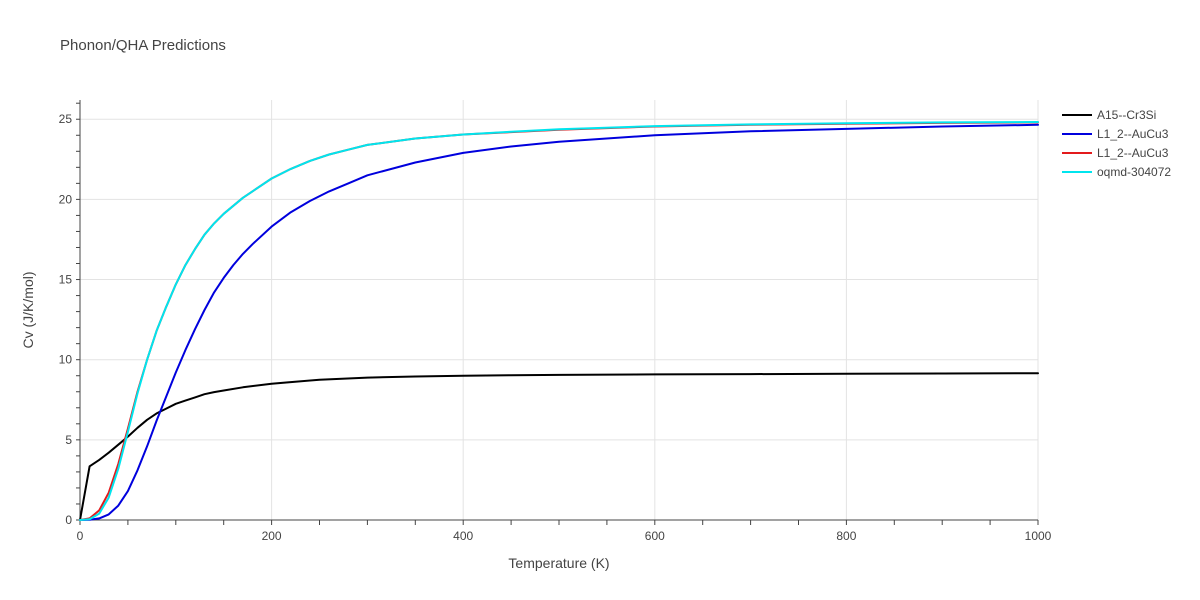 This screenshot has height=600, width=1200. What do you see at coordinates (80, 536) in the screenshot?
I see `x-tick-label: 0` at bounding box center [80, 536].